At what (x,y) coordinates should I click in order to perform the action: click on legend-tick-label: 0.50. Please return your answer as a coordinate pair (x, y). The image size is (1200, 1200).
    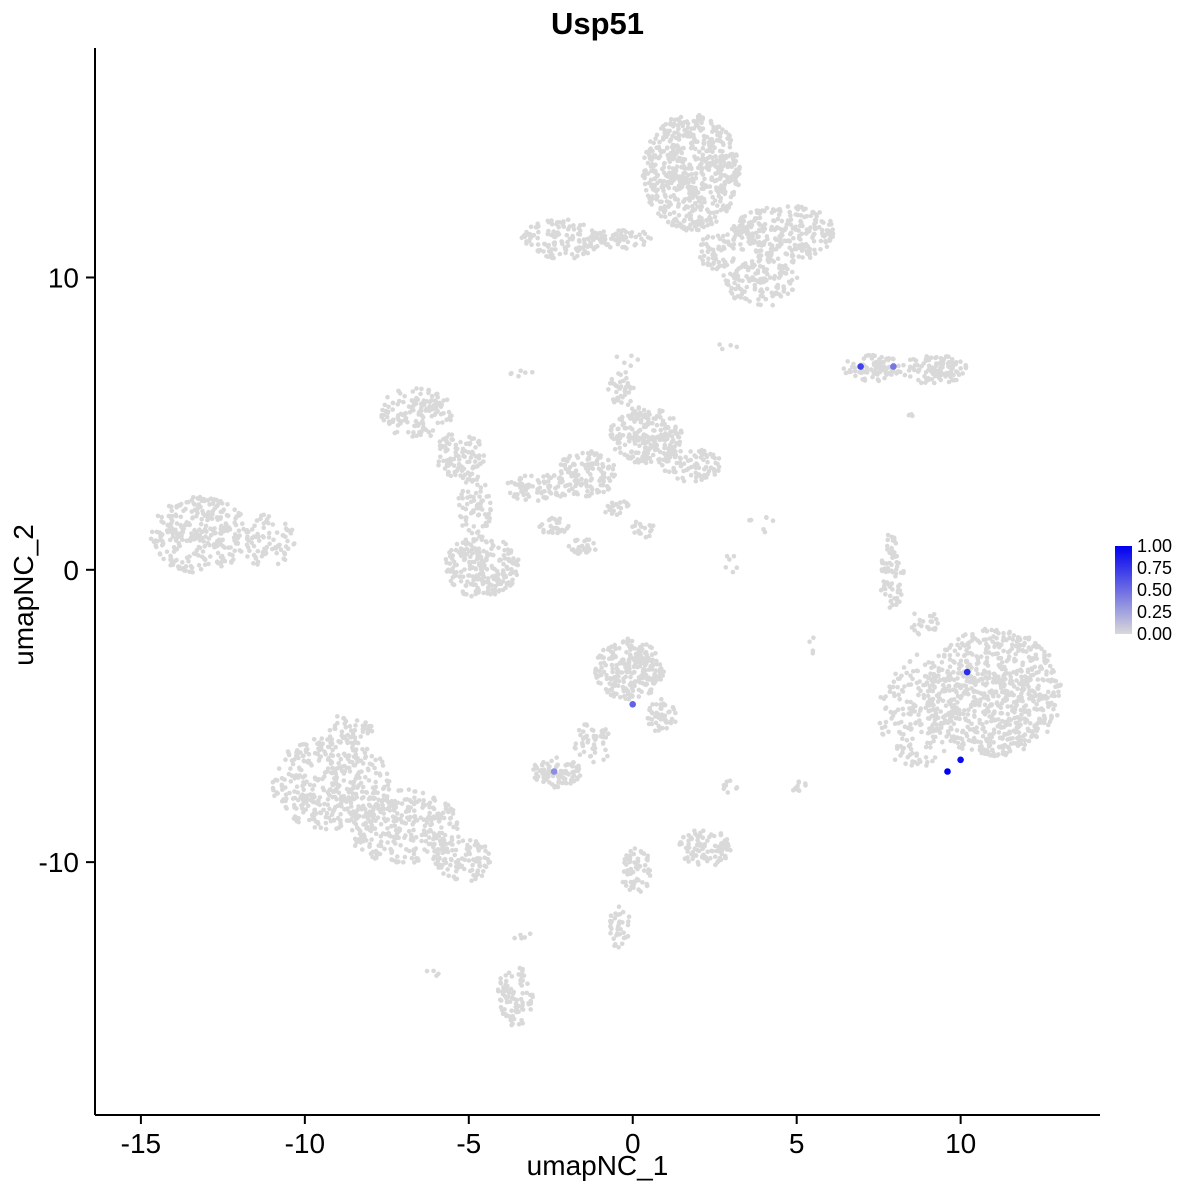
    Looking at the image, I should click on (1155, 590).